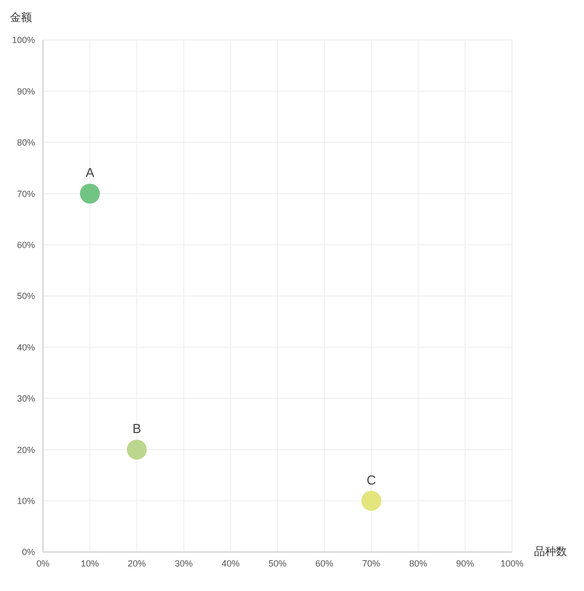 The height and width of the screenshot is (591, 584). What do you see at coordinates (28, 552) in the screenshot?
I see `y-tick-label: 0%` at bounding box center [28, 552].